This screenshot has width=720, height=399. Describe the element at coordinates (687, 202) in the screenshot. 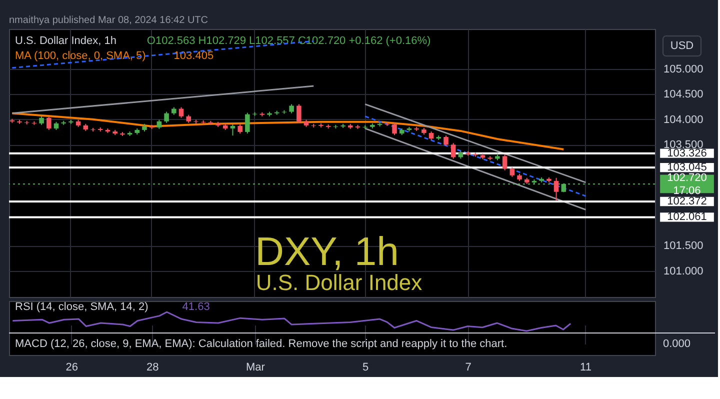

I see `ref-line-label: 102.372` at that location.